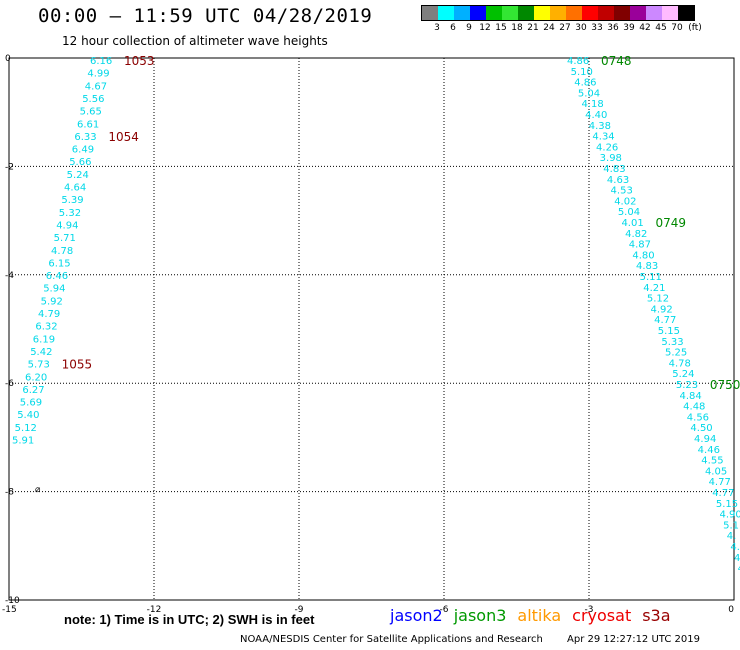 Image resolution: width=740 pixels, height=650 pixels. What do you see at coordinates (727, 504) in the screenshot?
I see `swh-value: 5.15` at bounding box center [727, 504].